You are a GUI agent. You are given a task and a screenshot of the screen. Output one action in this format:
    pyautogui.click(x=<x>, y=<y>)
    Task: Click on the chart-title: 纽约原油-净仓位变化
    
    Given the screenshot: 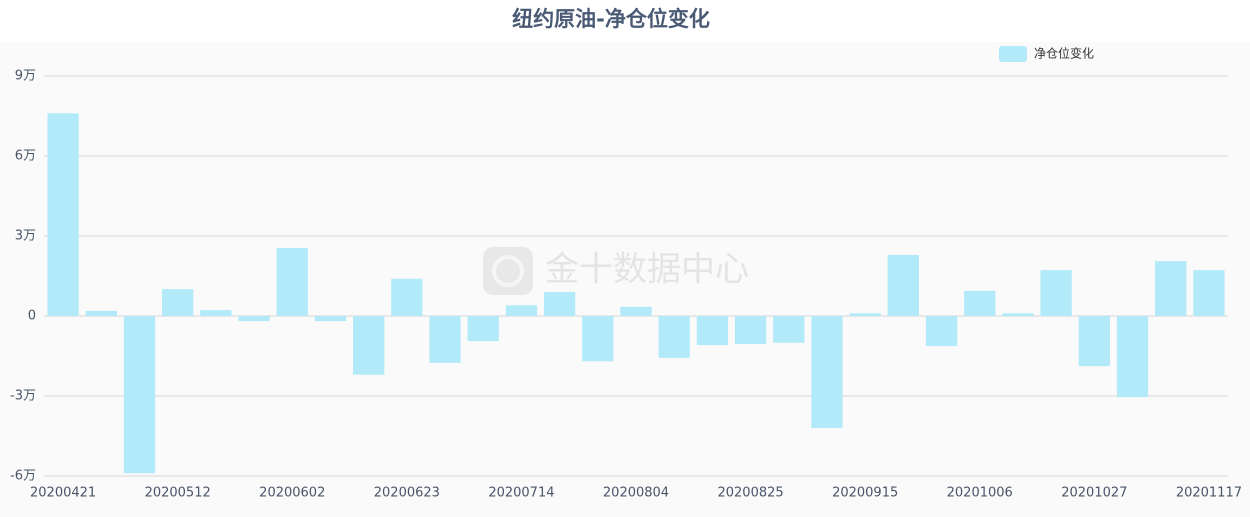 What is the action you would take?
    pyautogui.click(x=611, y=19)
    